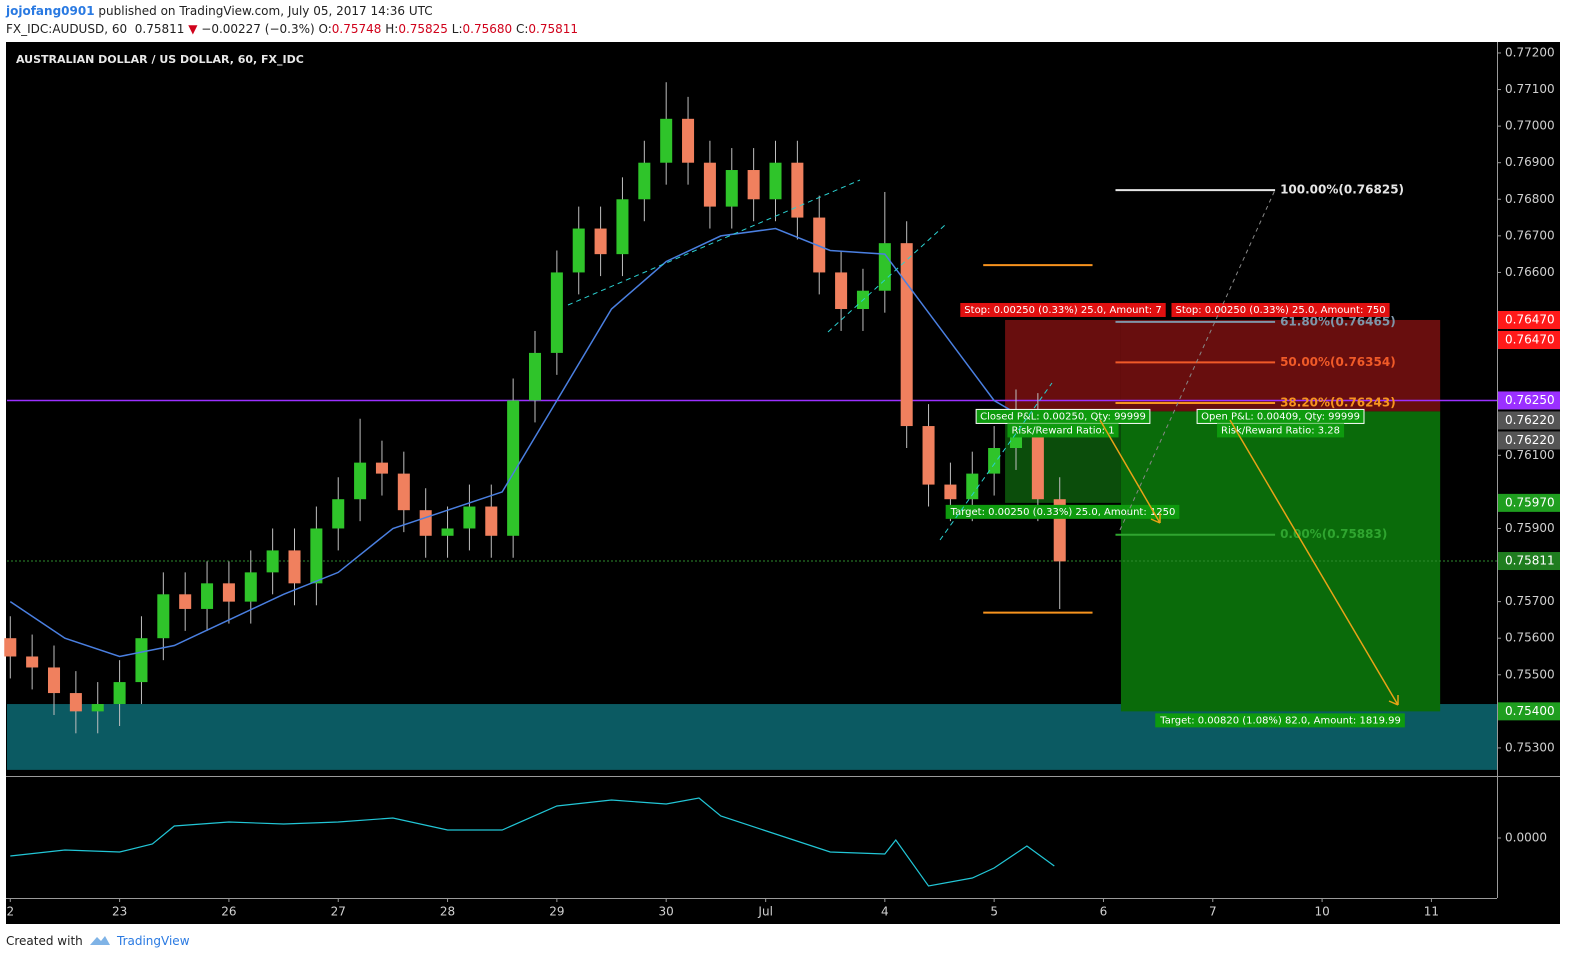 The height and width of the screenshot is (962, 1573). I want to click on o-val: 0.75748, so click(356, 29).